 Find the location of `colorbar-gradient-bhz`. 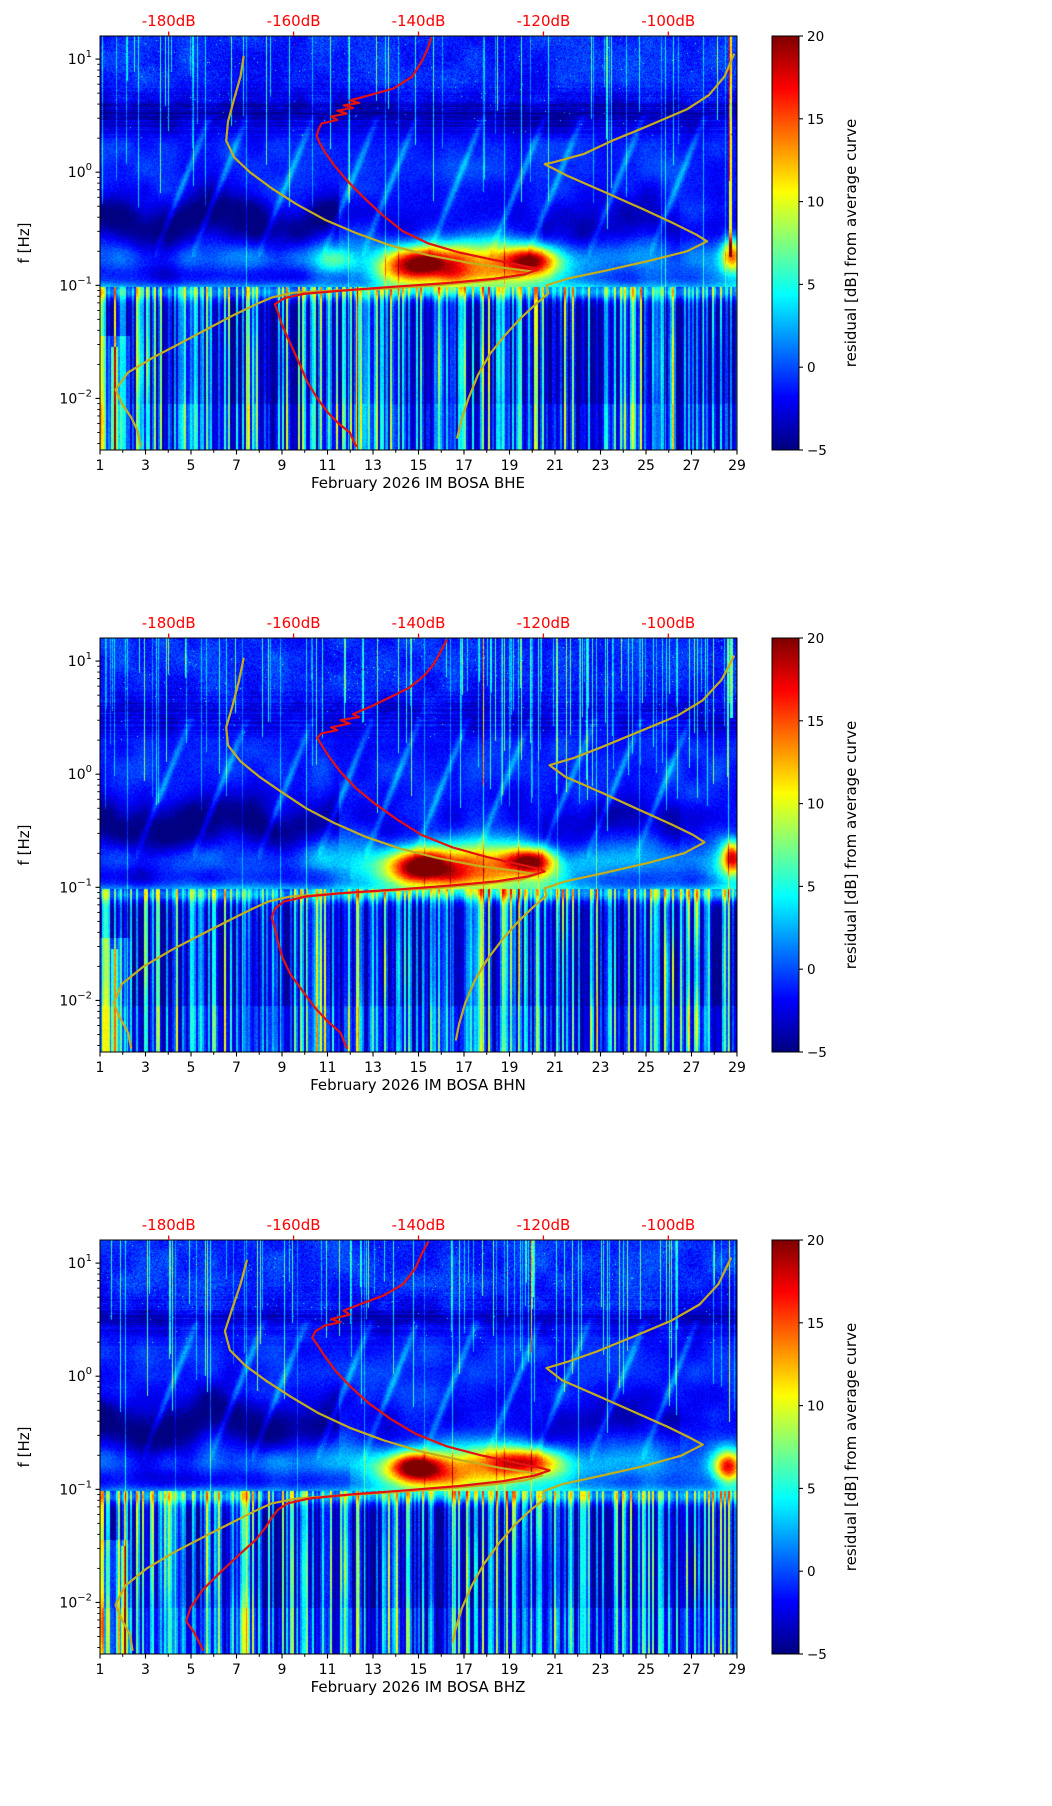

colorbar-gradient-bhz is located at coordinates (785, 1447).